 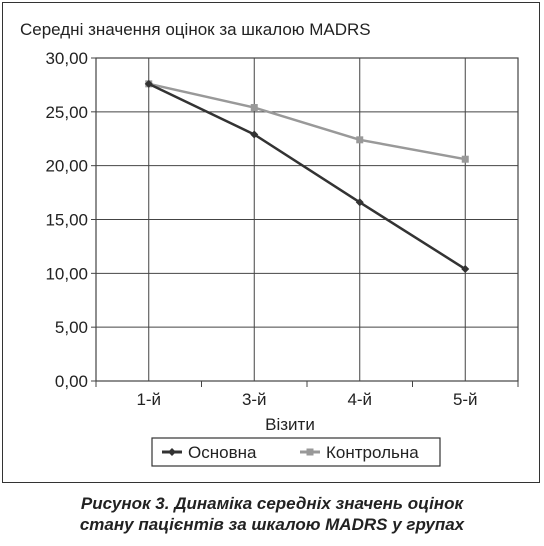 What do you see at coordinates (71, 381) in the screenshot?
I see `y-tick-label: 0,00` at bounding box center [71, 381].